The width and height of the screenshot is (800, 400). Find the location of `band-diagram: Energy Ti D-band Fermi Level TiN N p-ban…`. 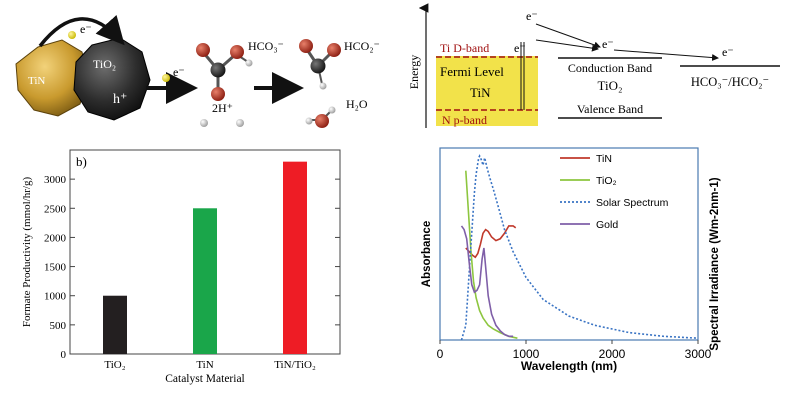

band-diagram: Energy Ti D-band Fermi Level TiN N p-ban… is located at coordinates (593, 65).